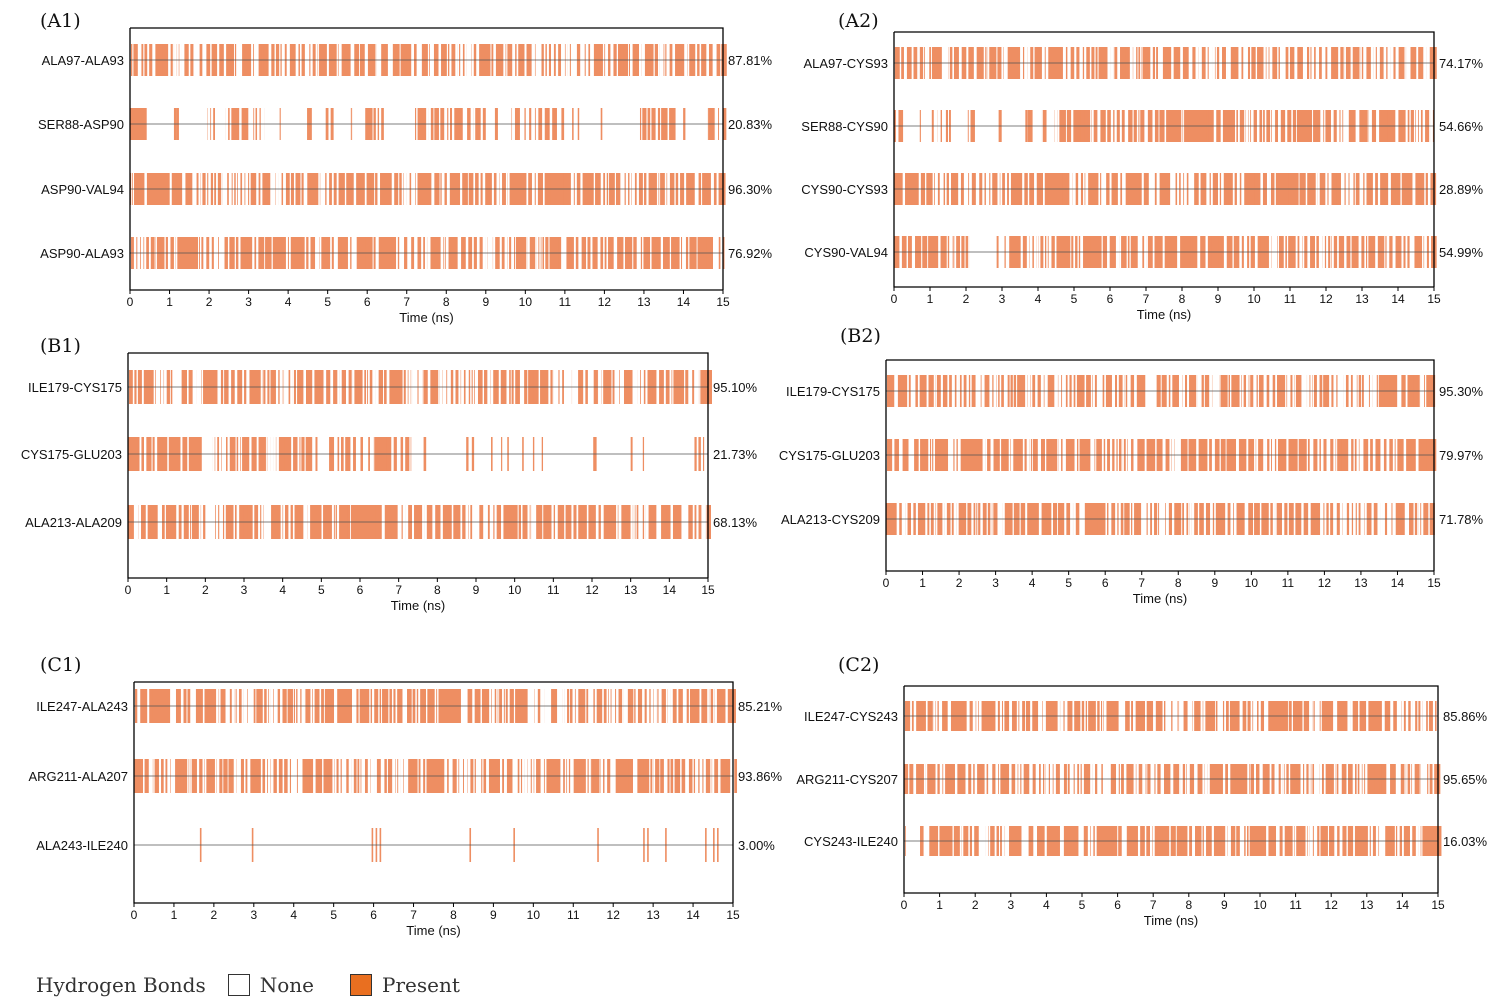  What do you see at coordinates (81, 124) in the screenshot?
I see `row-label: SER88-ASP90` at bounding box center [81, 124].